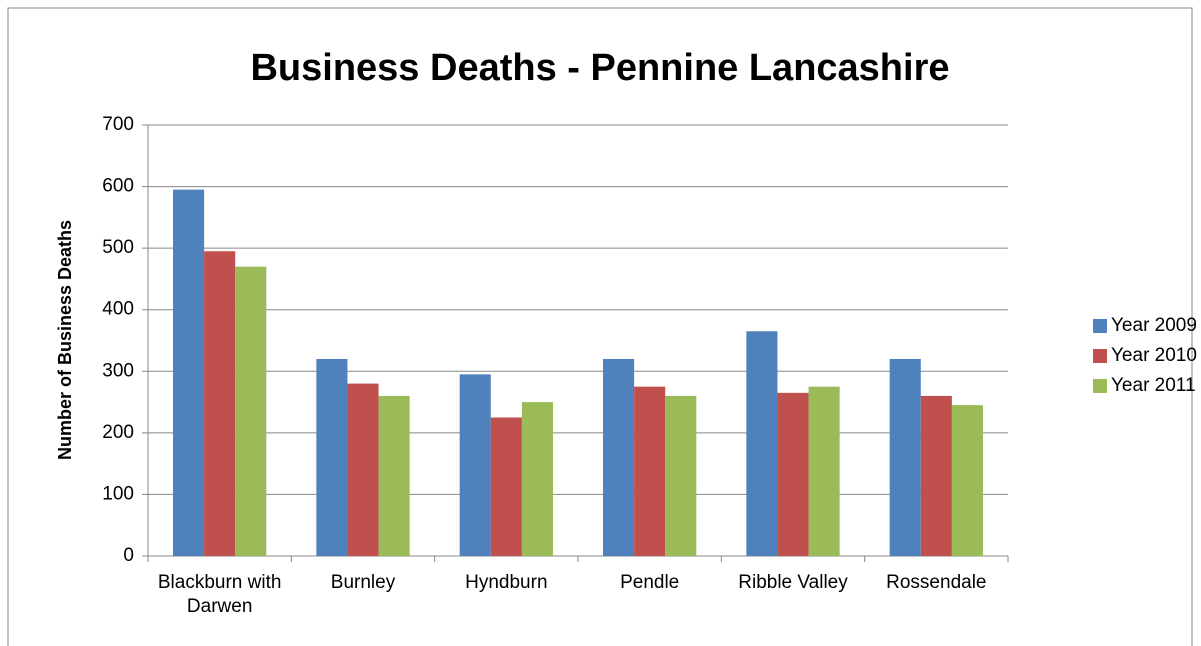 The height and width of the screenshot is (646, 1201). What do you see at coordinates (118, 370) in the screenshot?
I see `y-tick-label: 300` at bounding box center [118, 370].